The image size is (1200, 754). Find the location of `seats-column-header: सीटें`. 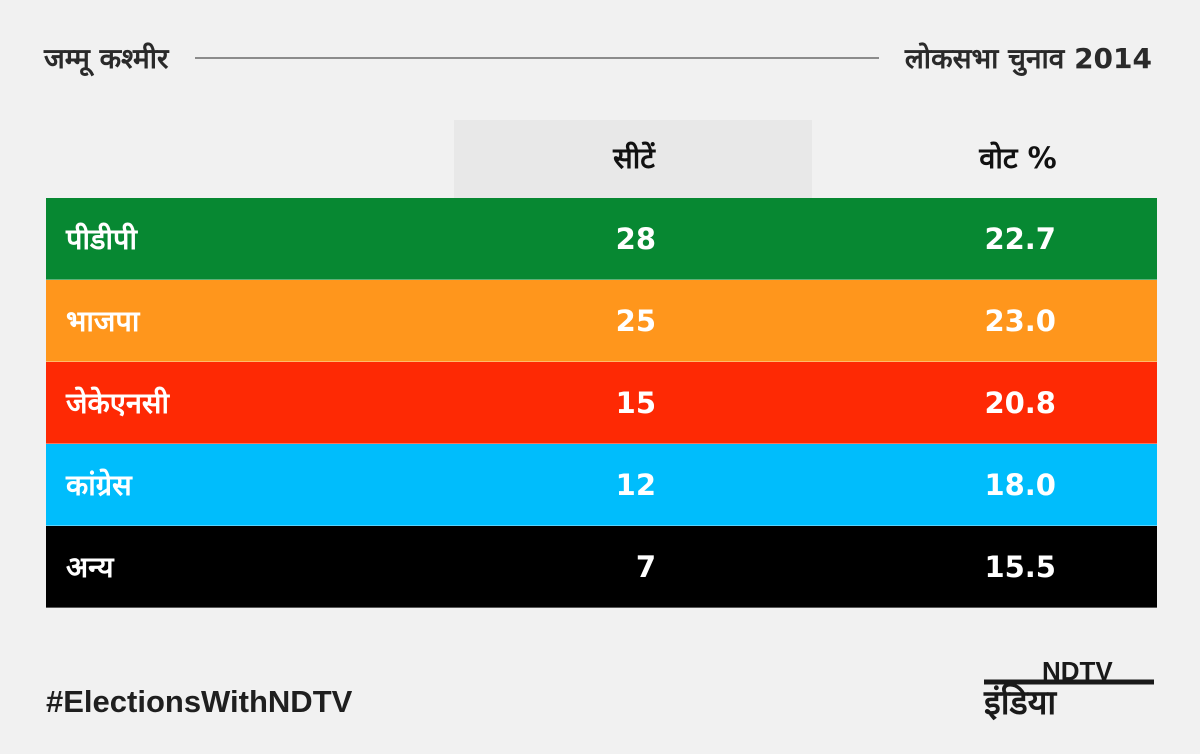

seats-column-header: सीटें is located at coordinates (634, 158).